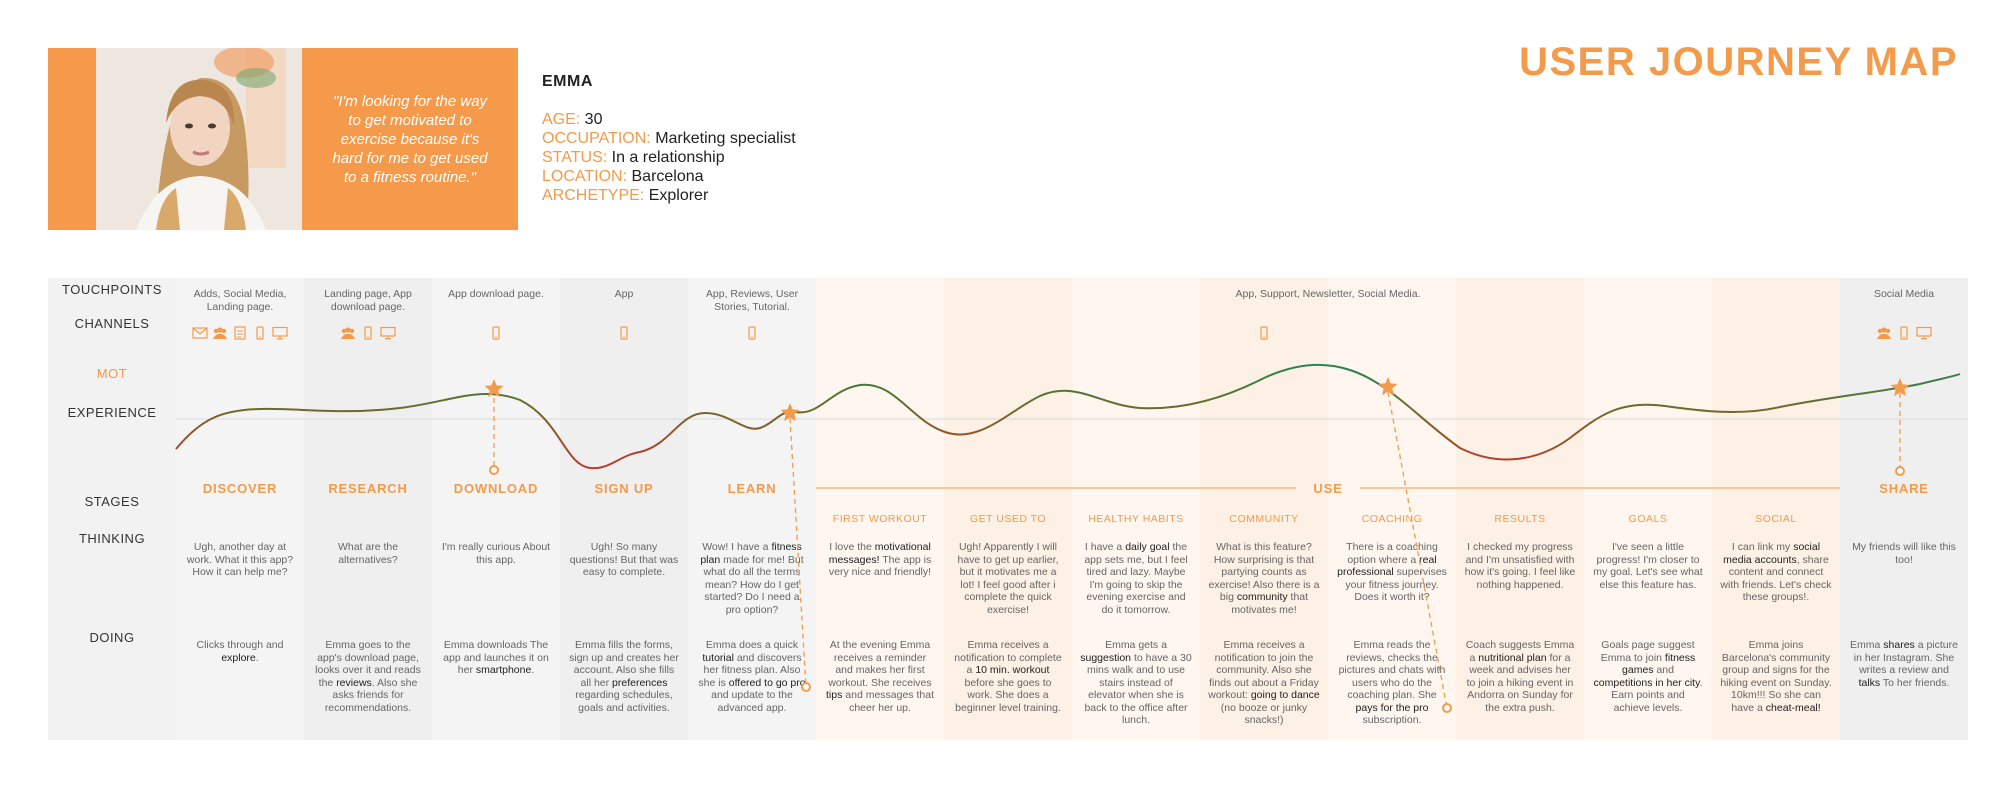 The image size is (2000, 786). I want to click on mot-leader-coaching-dot, so click(1447, 708).